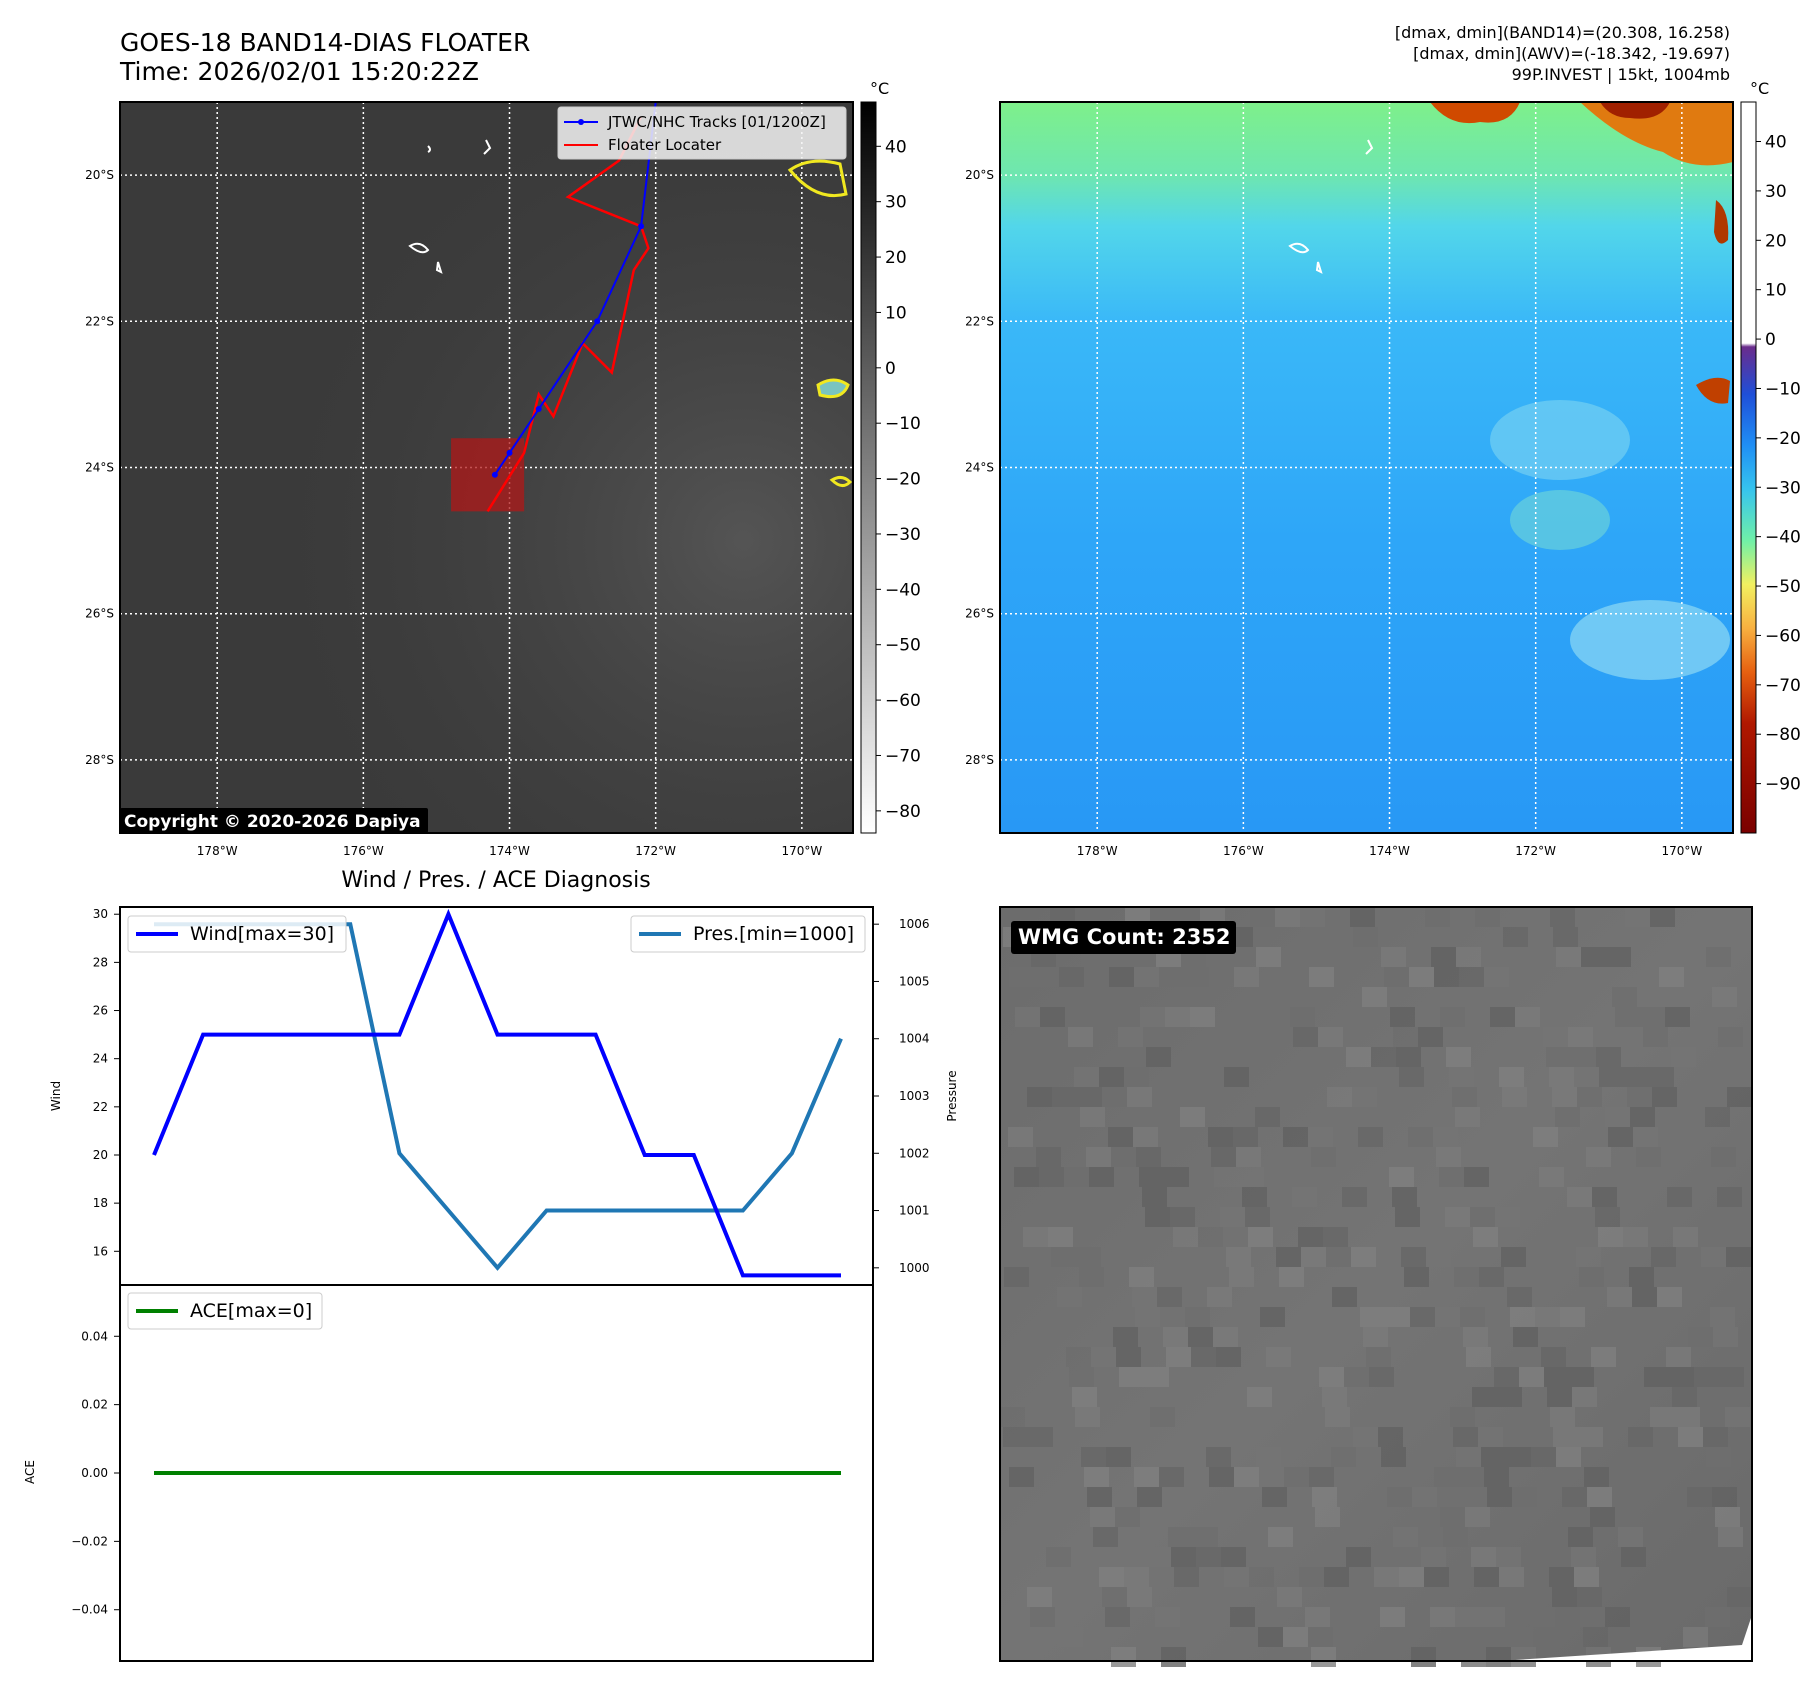  I want to click on wv-colorbar-ticks: 40 30 20 10 0 −10 −20 −30 −40 −50 −60 −70 −80 −90, so click(1778, 464).